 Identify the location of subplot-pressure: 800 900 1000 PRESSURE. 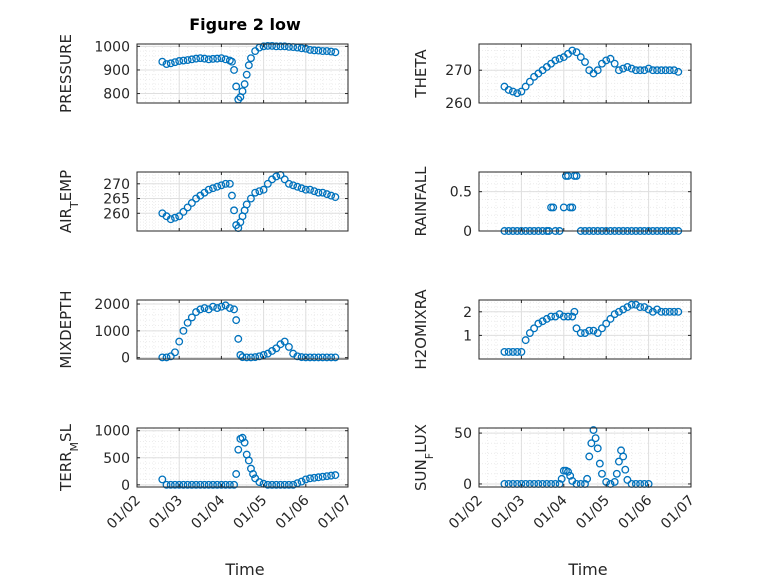
(203, 73).